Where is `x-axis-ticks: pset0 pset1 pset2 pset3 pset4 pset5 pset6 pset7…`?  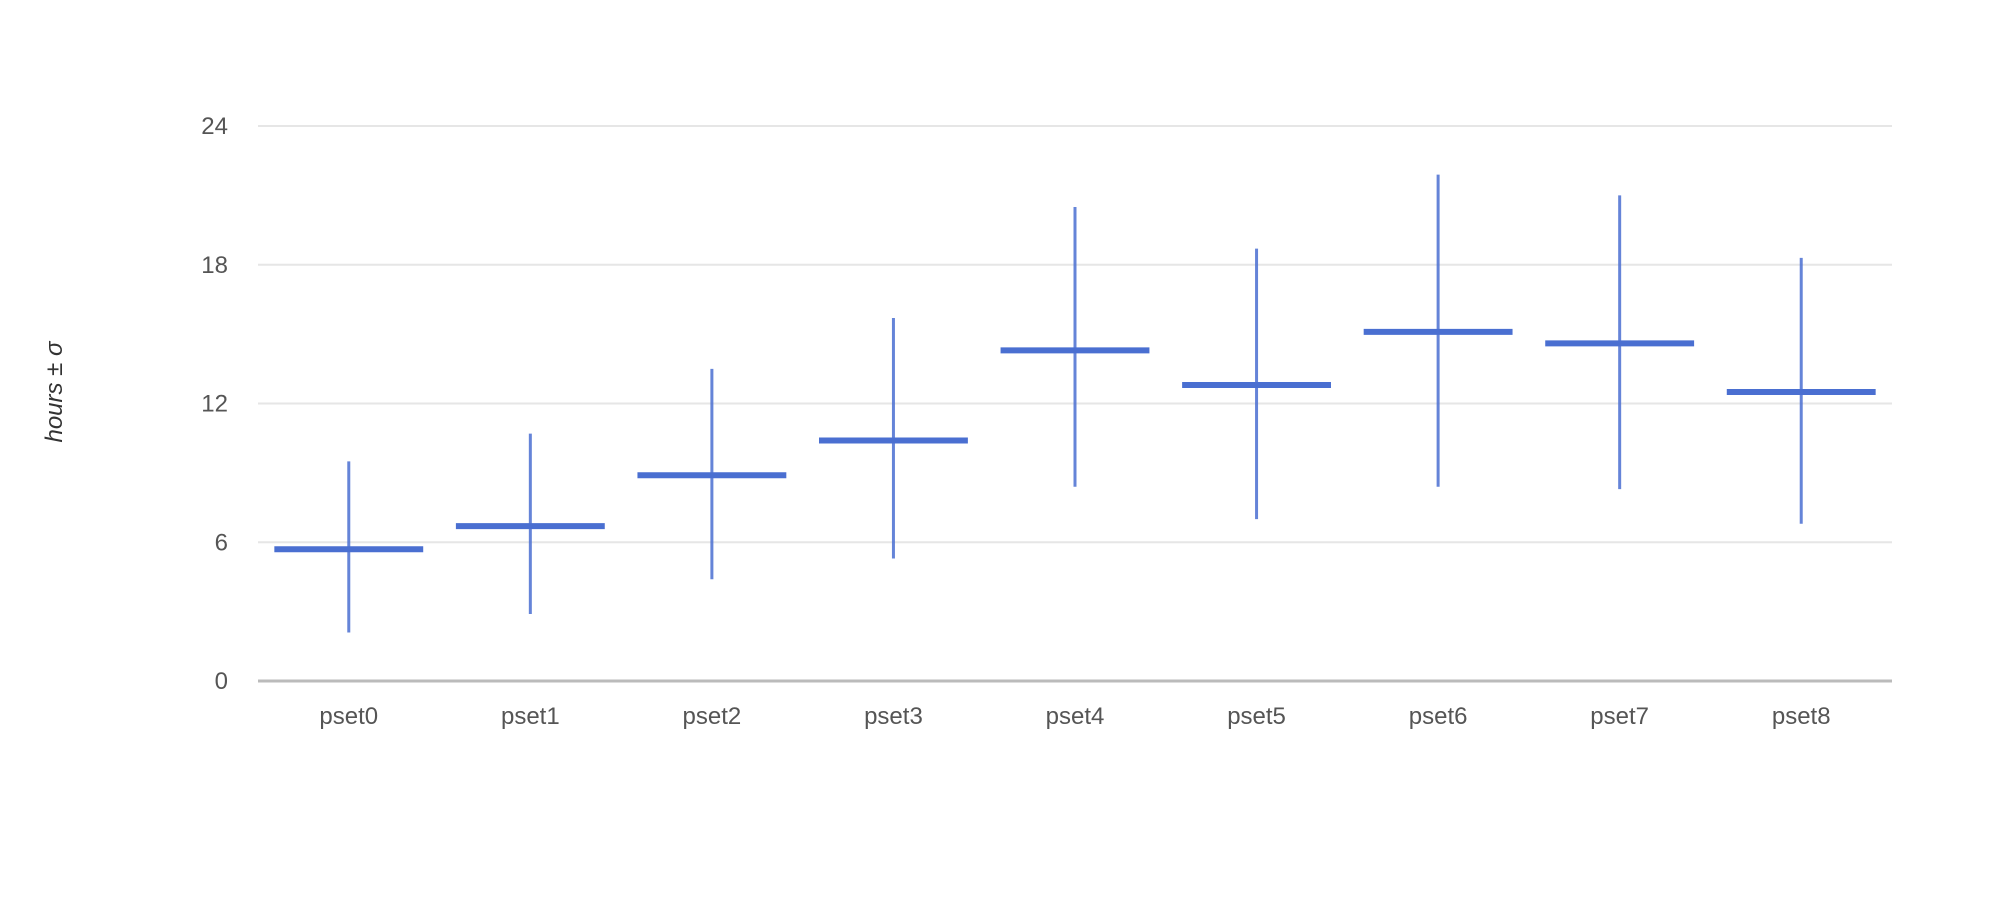
x-axis-ticks: pset0 pset1 pset2 pset3 pset4 pset5 pset6 pset7… is located at coordinates (1074, 716).